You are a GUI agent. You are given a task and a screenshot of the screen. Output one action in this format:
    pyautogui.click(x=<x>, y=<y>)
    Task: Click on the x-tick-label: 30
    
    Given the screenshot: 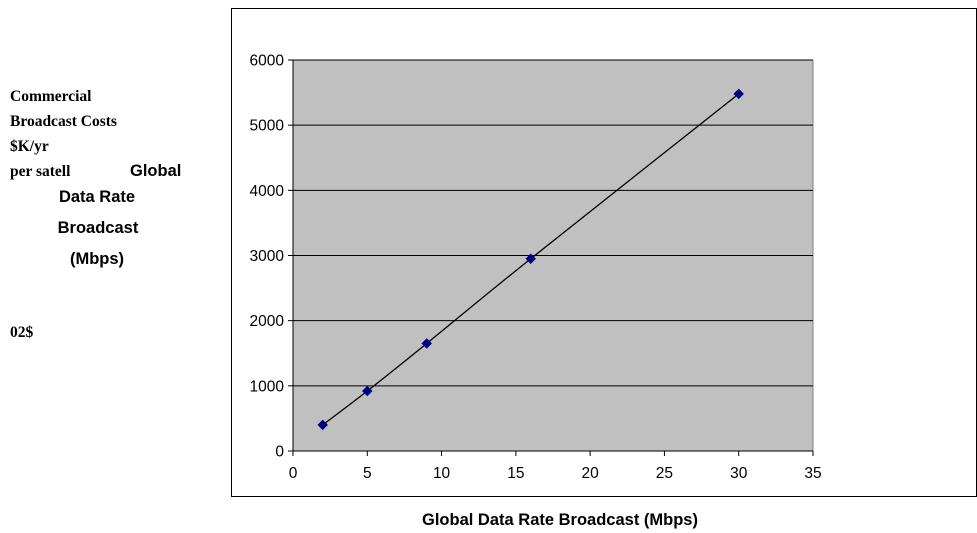 What is the action you would take?
    pyautogui.click(x=739, y=473)
    